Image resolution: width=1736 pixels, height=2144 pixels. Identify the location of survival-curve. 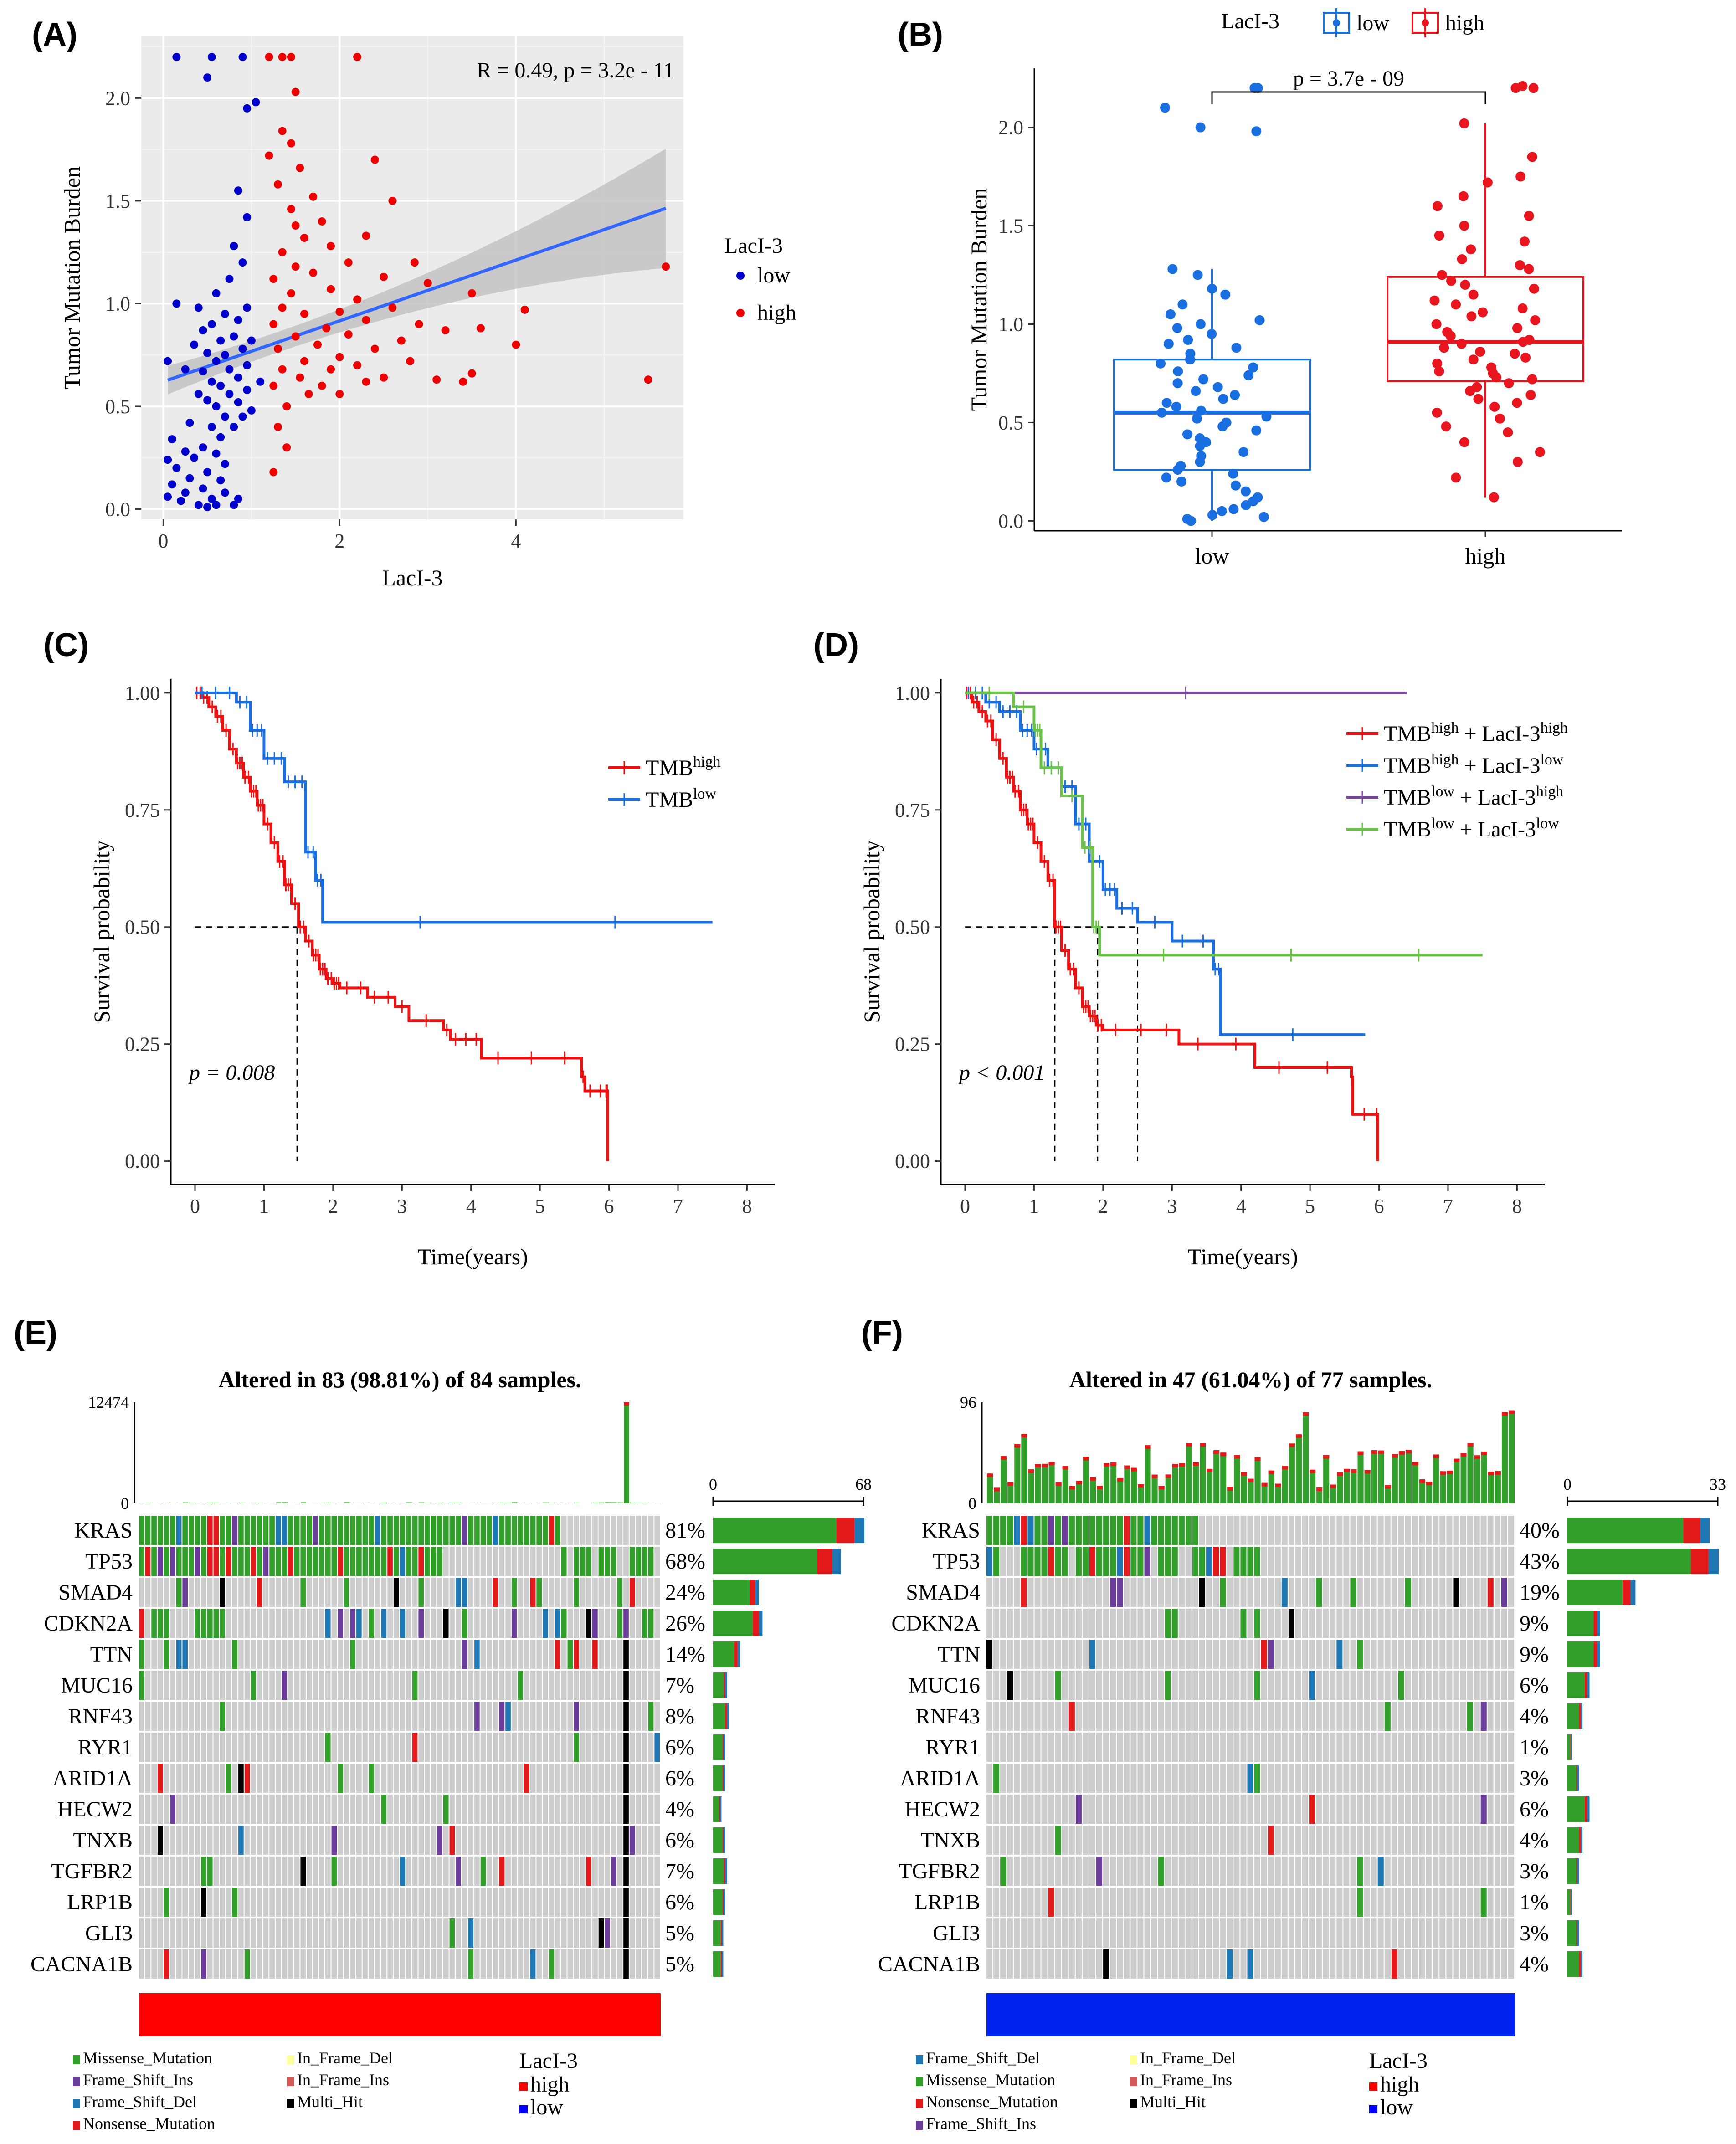
(402, 926).